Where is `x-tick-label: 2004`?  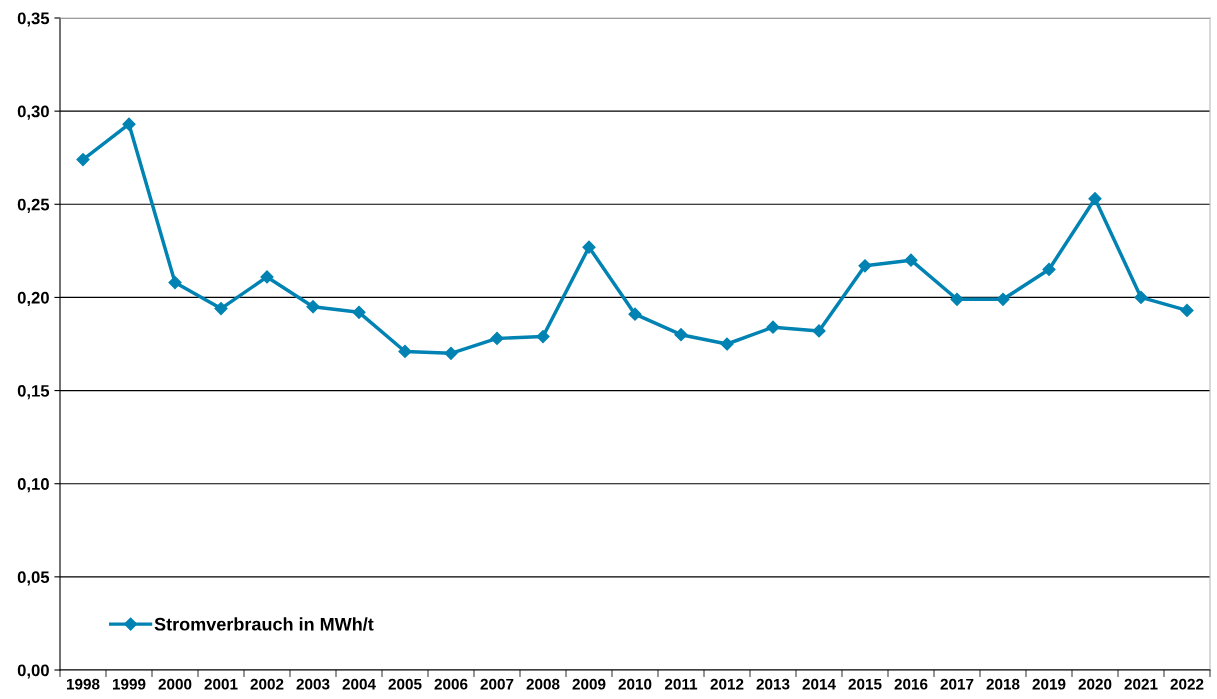 x-tick-label: 2004 is located at coordinates (359, 684).